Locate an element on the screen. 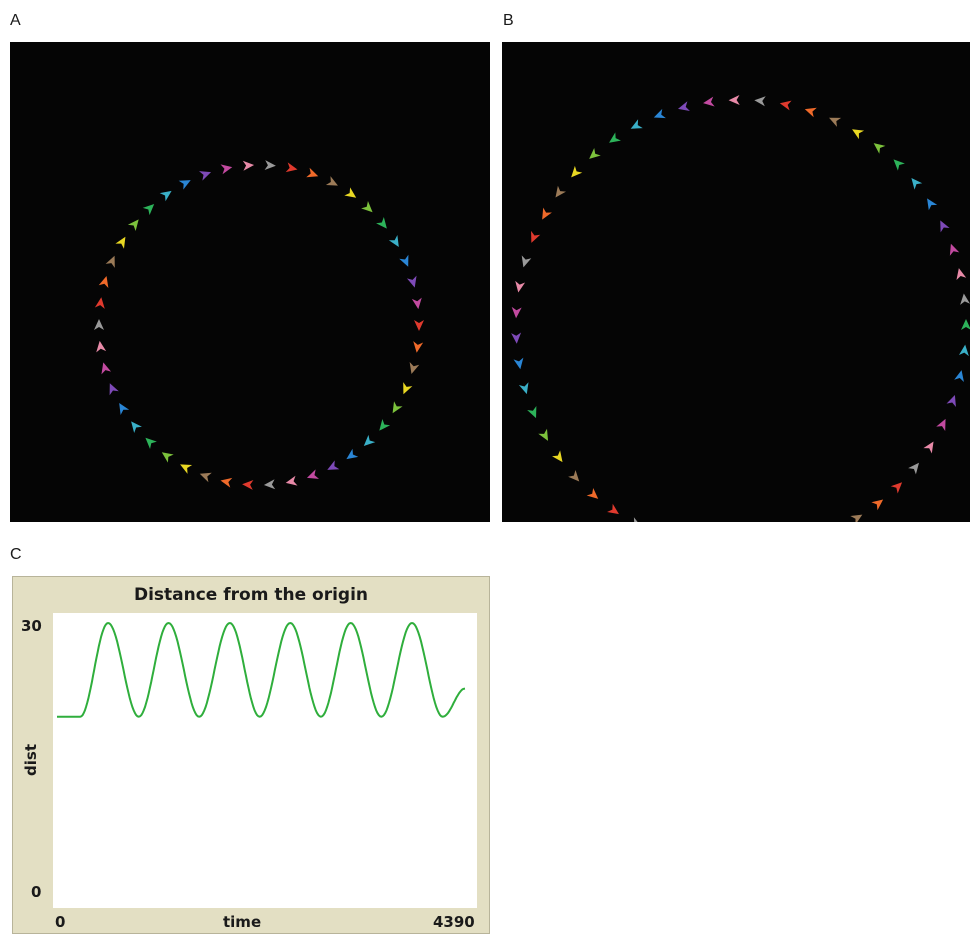 The image size is (970, 937). y-axis-label: dist is located at coordinates (30, 760).